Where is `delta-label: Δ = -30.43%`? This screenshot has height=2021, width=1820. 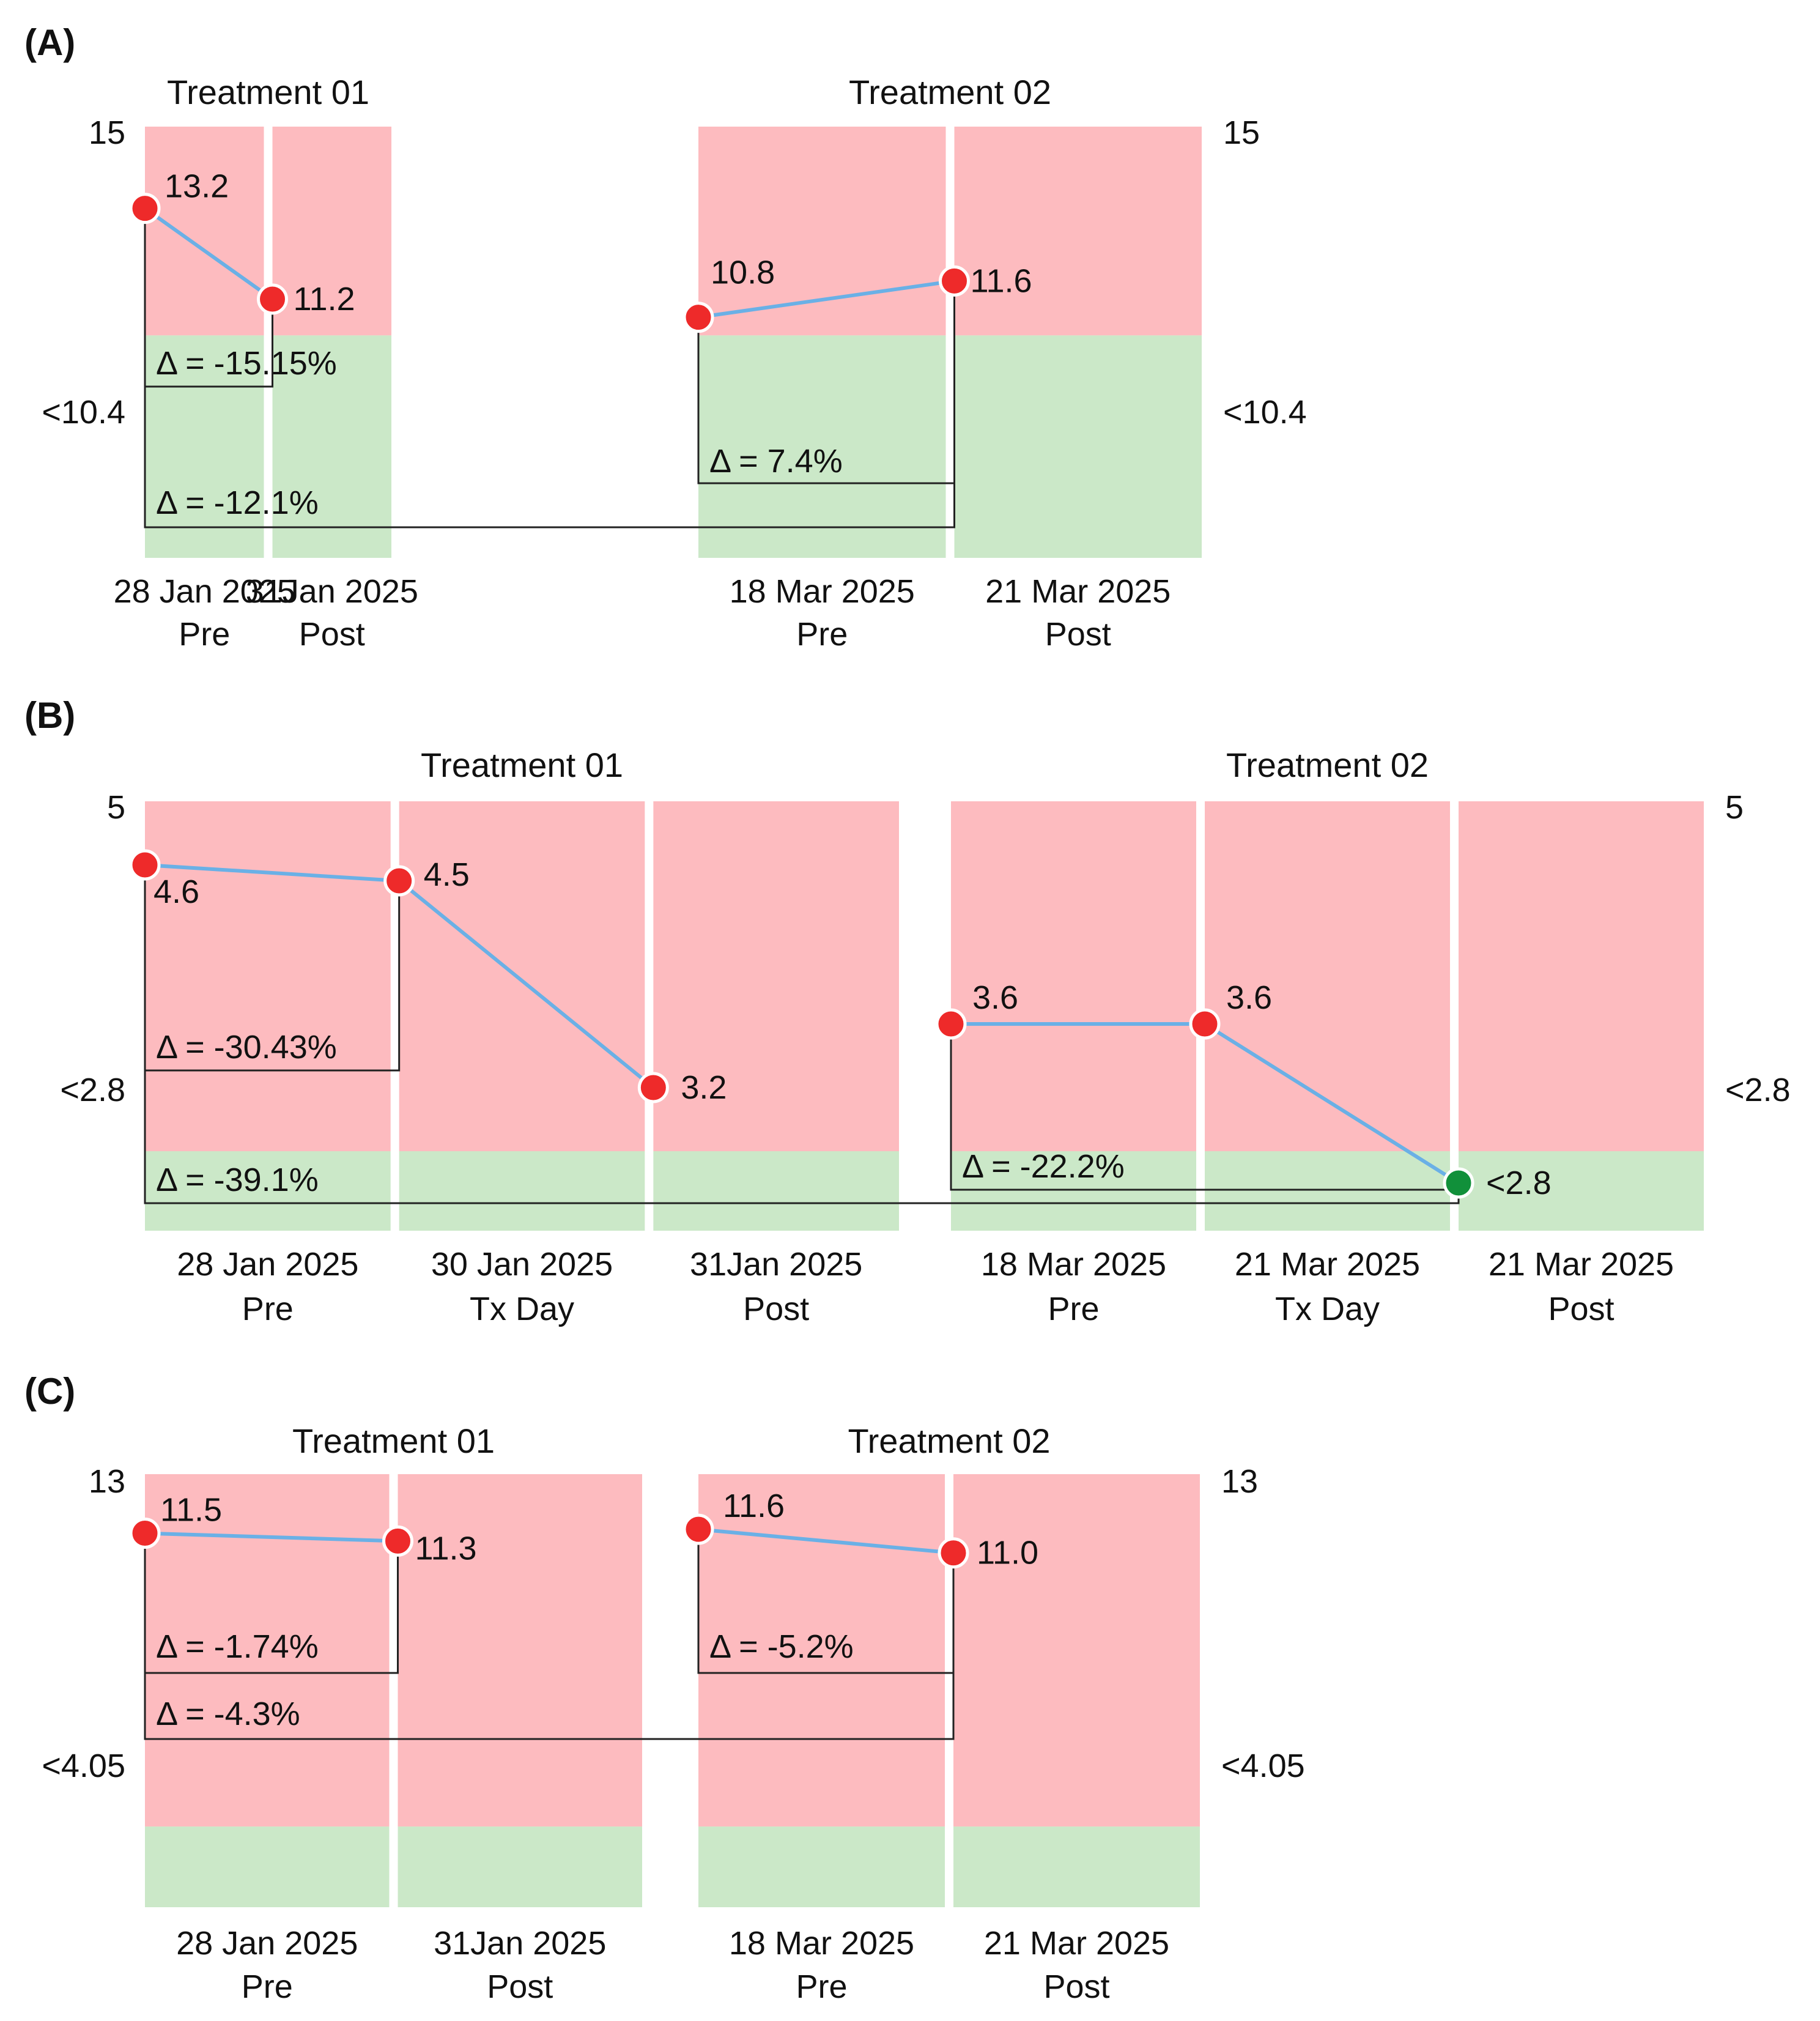 delta-label: Δ = -30.43% is located at coordinates (246, 1047).